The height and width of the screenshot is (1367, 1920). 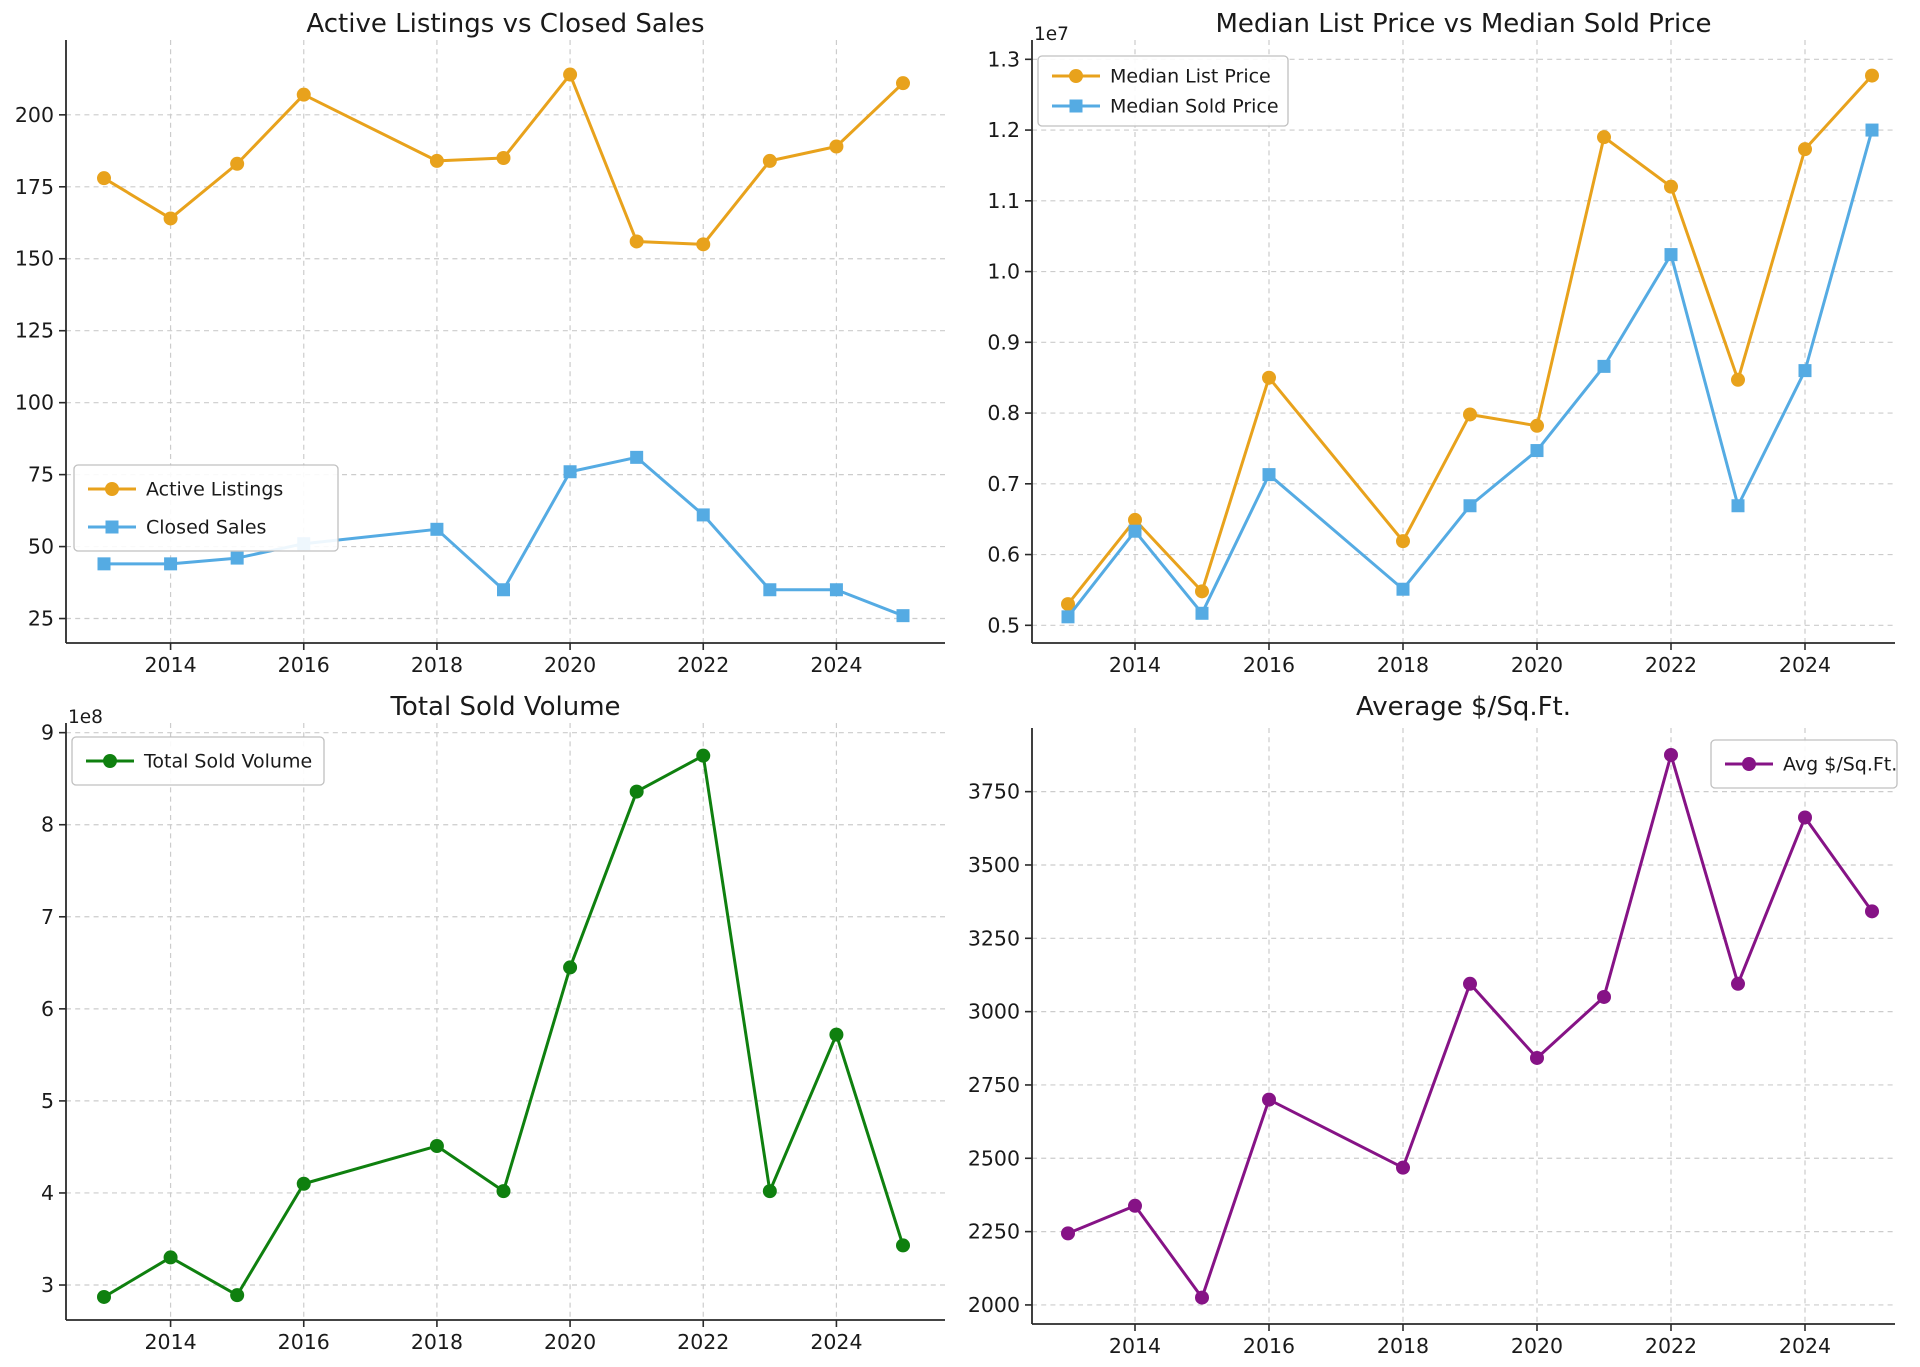 I want to click on axis-offset-label: 1e8, so click(x=85, y=717).